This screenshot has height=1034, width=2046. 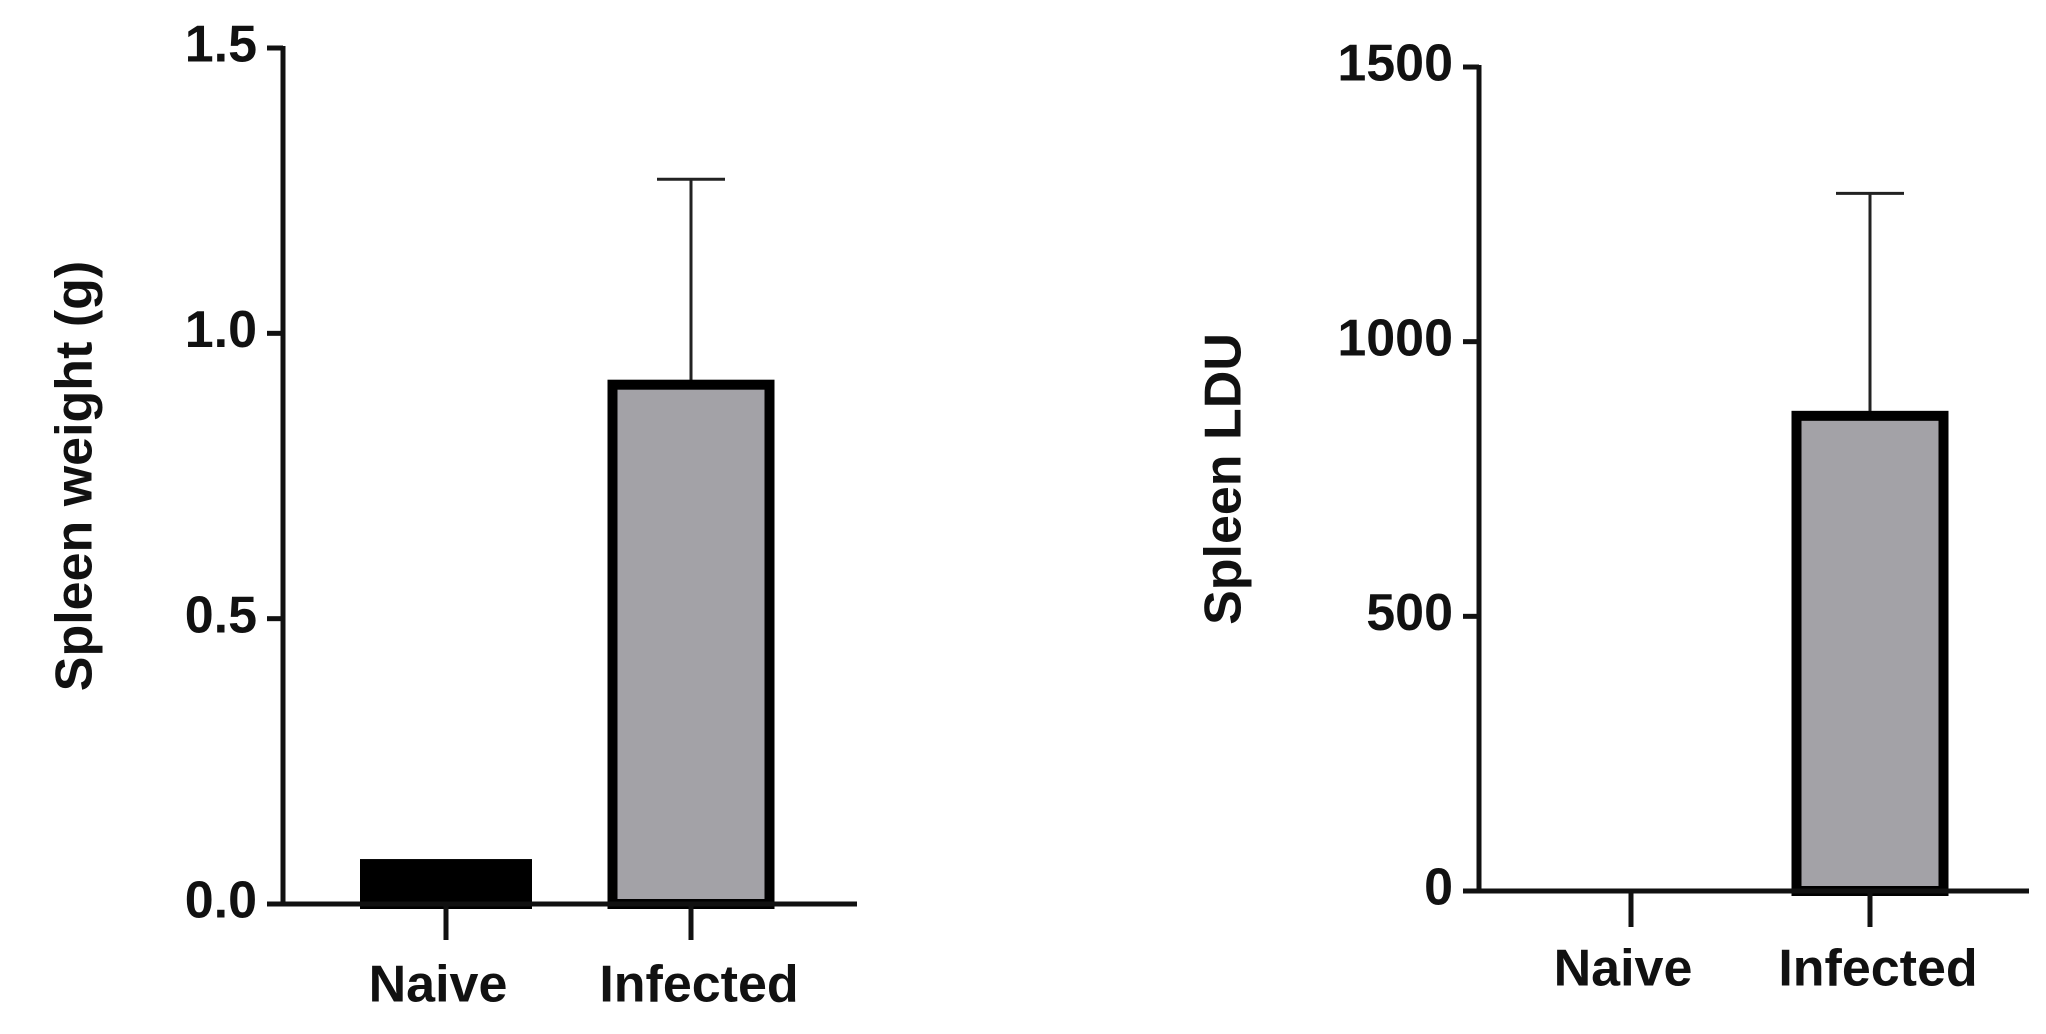 What do you see at coordinates (221, 901) in the screenshot?
I see `y-tick-label: 0.0` at bounding box center [221, 901].